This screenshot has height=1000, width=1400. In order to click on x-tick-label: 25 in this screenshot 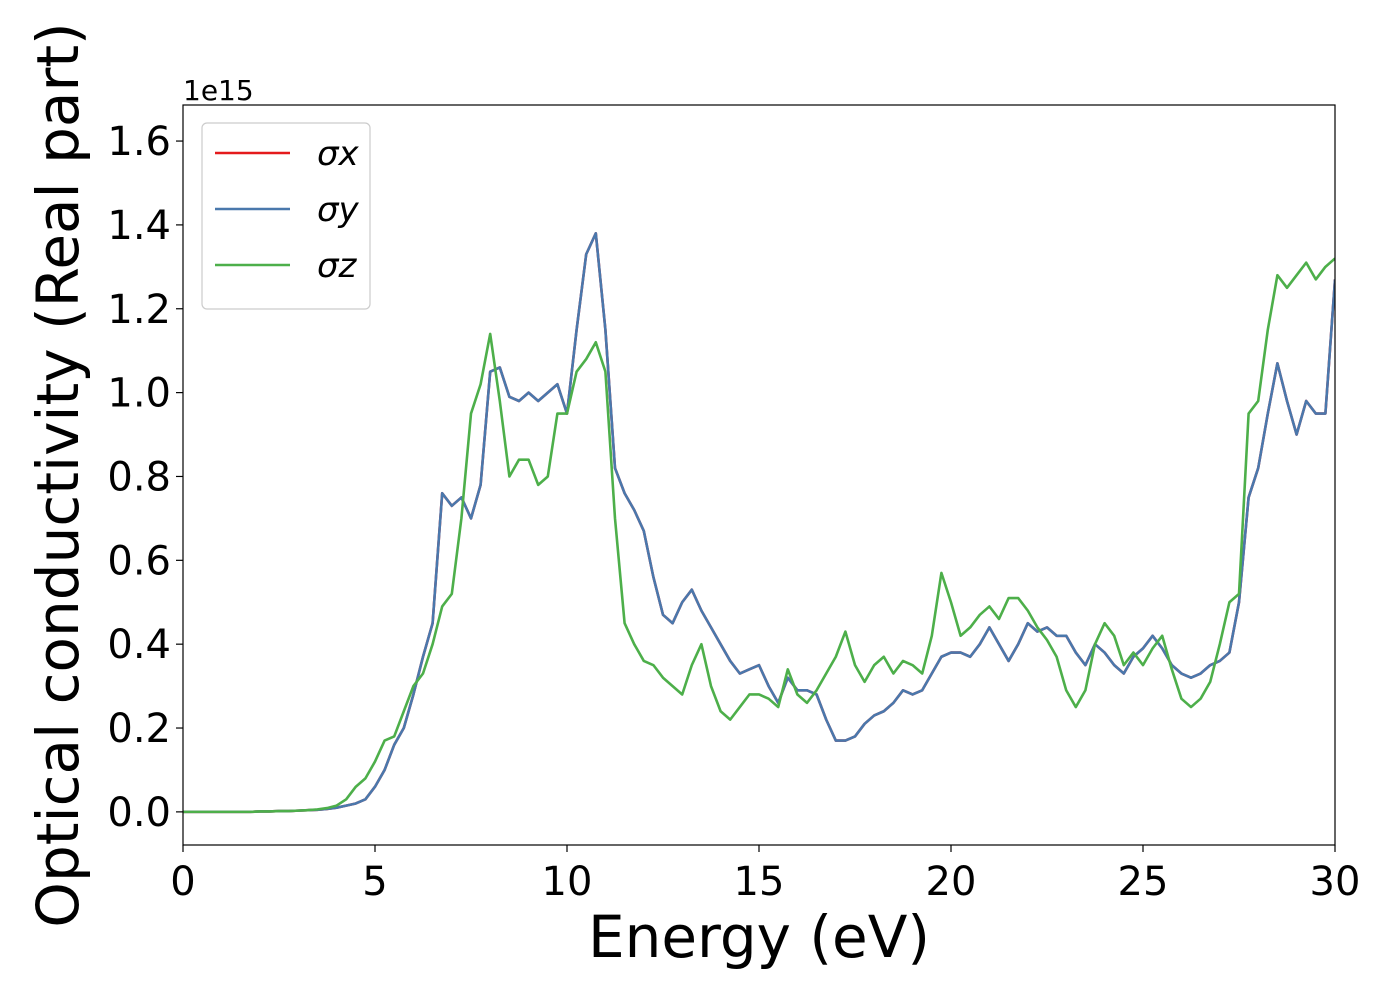, I will do `click(1143, 882)`.